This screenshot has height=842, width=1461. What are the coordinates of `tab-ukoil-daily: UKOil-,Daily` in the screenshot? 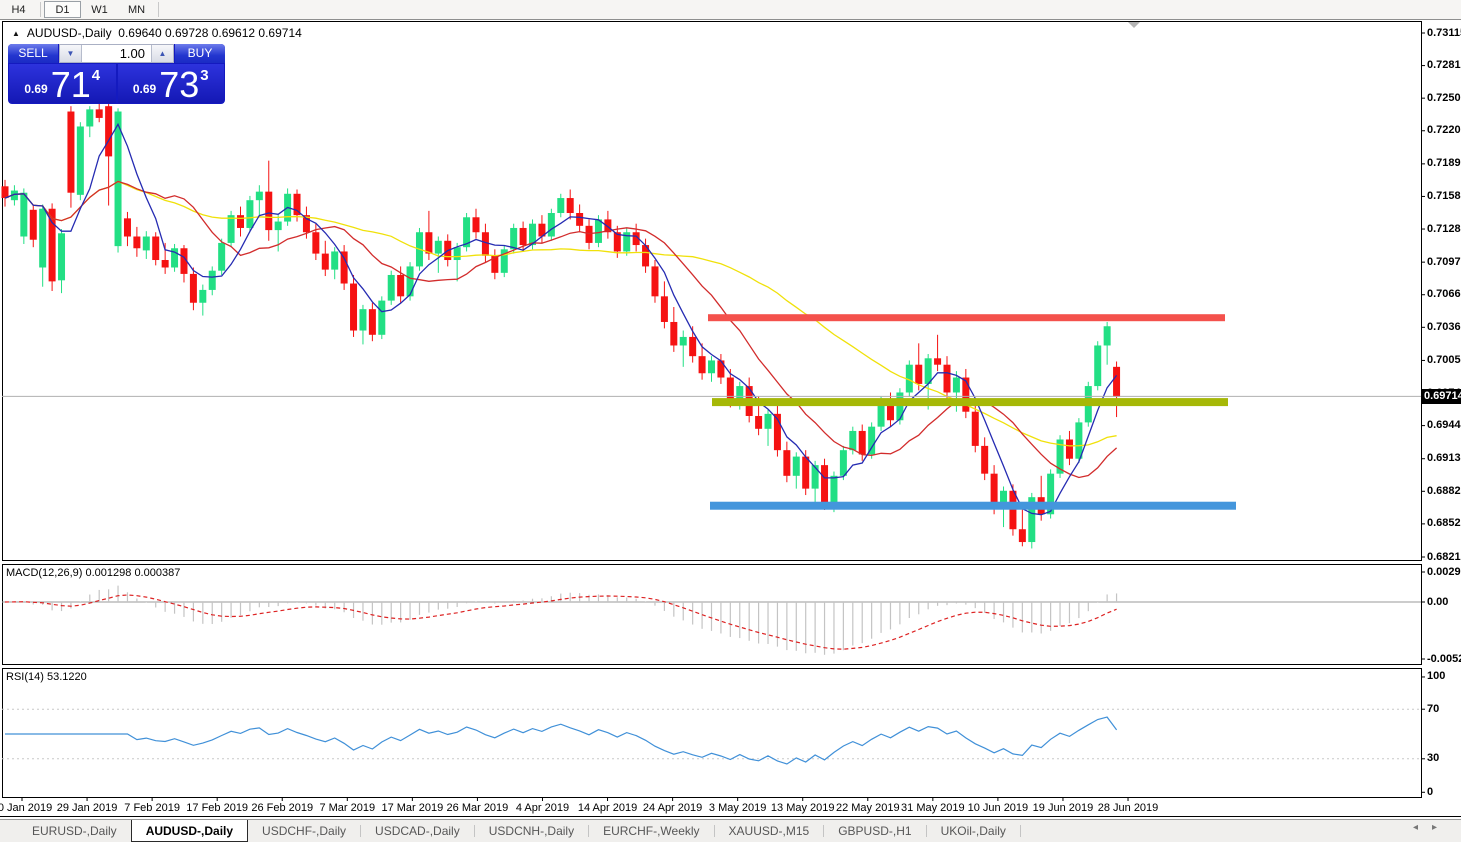 It's located at (973, 831).